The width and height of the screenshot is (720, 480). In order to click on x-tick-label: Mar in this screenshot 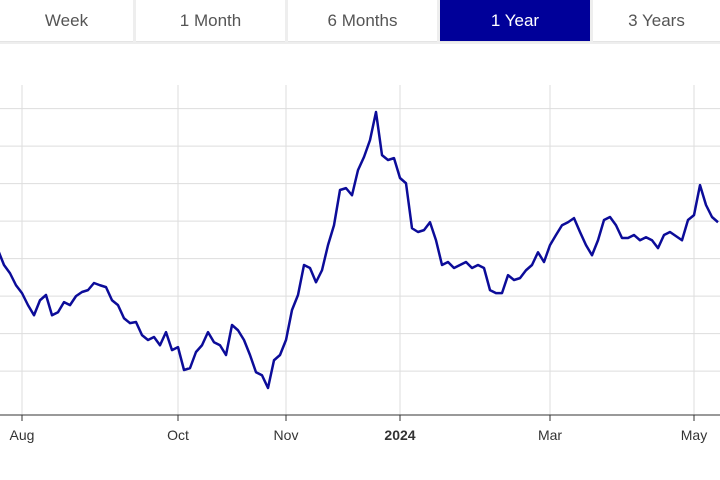, I will do `click(550, 435)`.